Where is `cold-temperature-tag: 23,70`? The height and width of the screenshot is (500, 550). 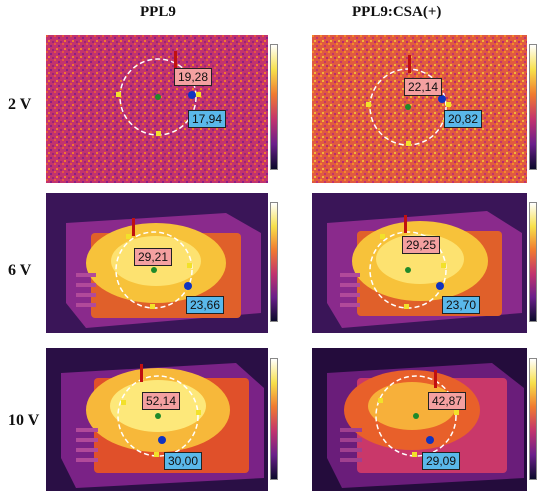 cold-temperature-tag: 23,70 is located at coordinates (461, 305).